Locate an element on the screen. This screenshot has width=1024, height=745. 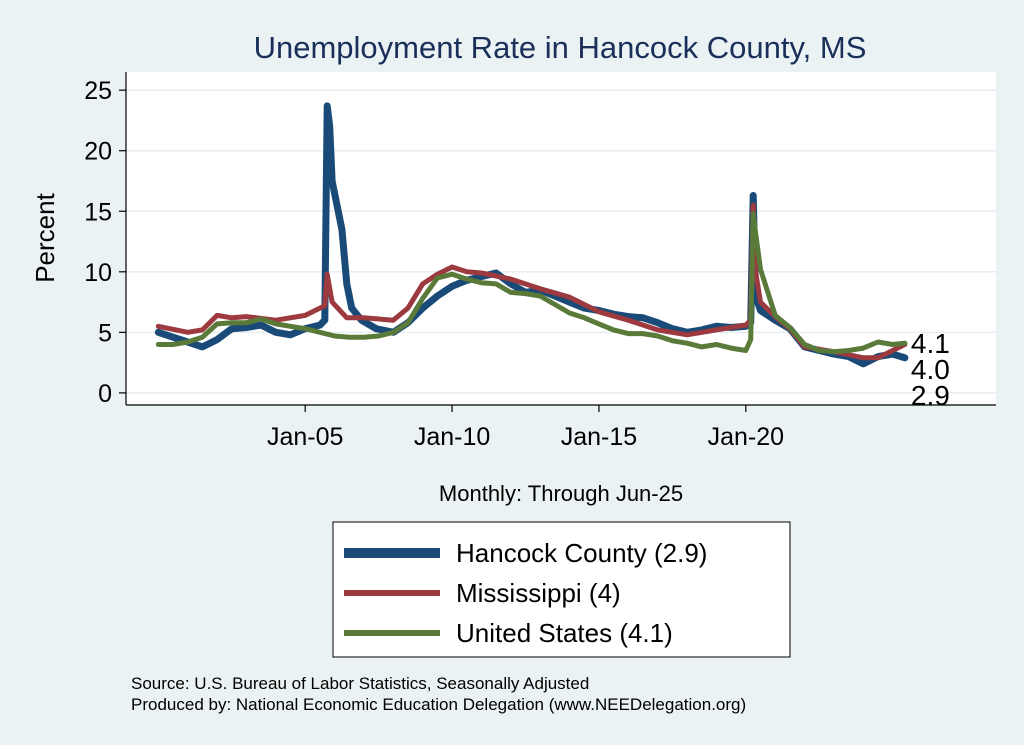
end-value-label: 2.9 is located at coordinates (930, 395).